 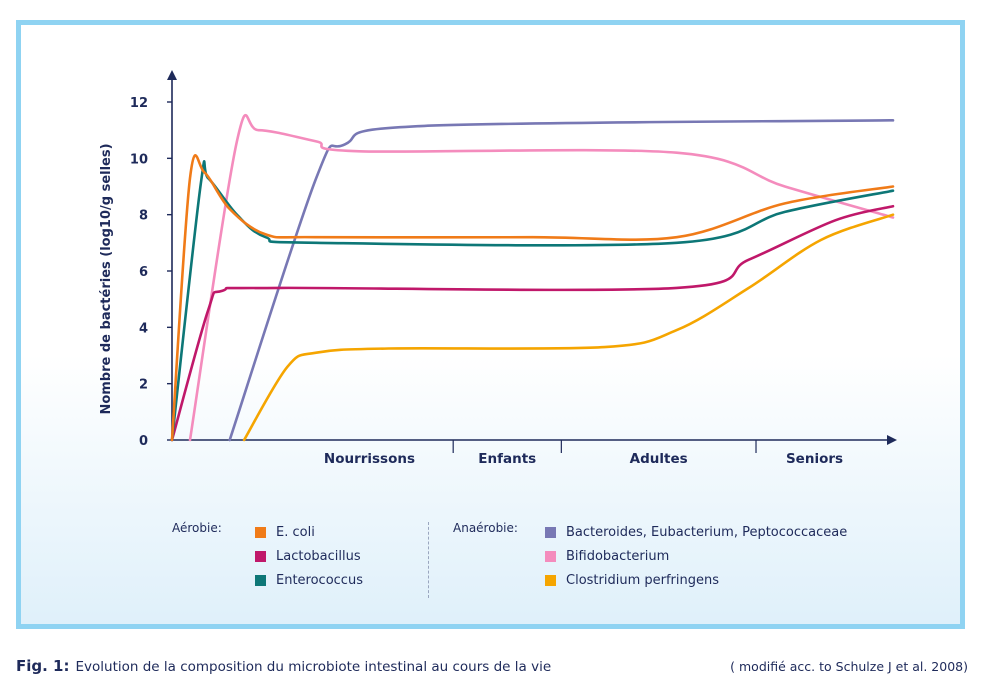 What do you see at coordinates (139, 103) in the screenshot?
I see `y-tick-label: 12` at bounding box center [139, 103].